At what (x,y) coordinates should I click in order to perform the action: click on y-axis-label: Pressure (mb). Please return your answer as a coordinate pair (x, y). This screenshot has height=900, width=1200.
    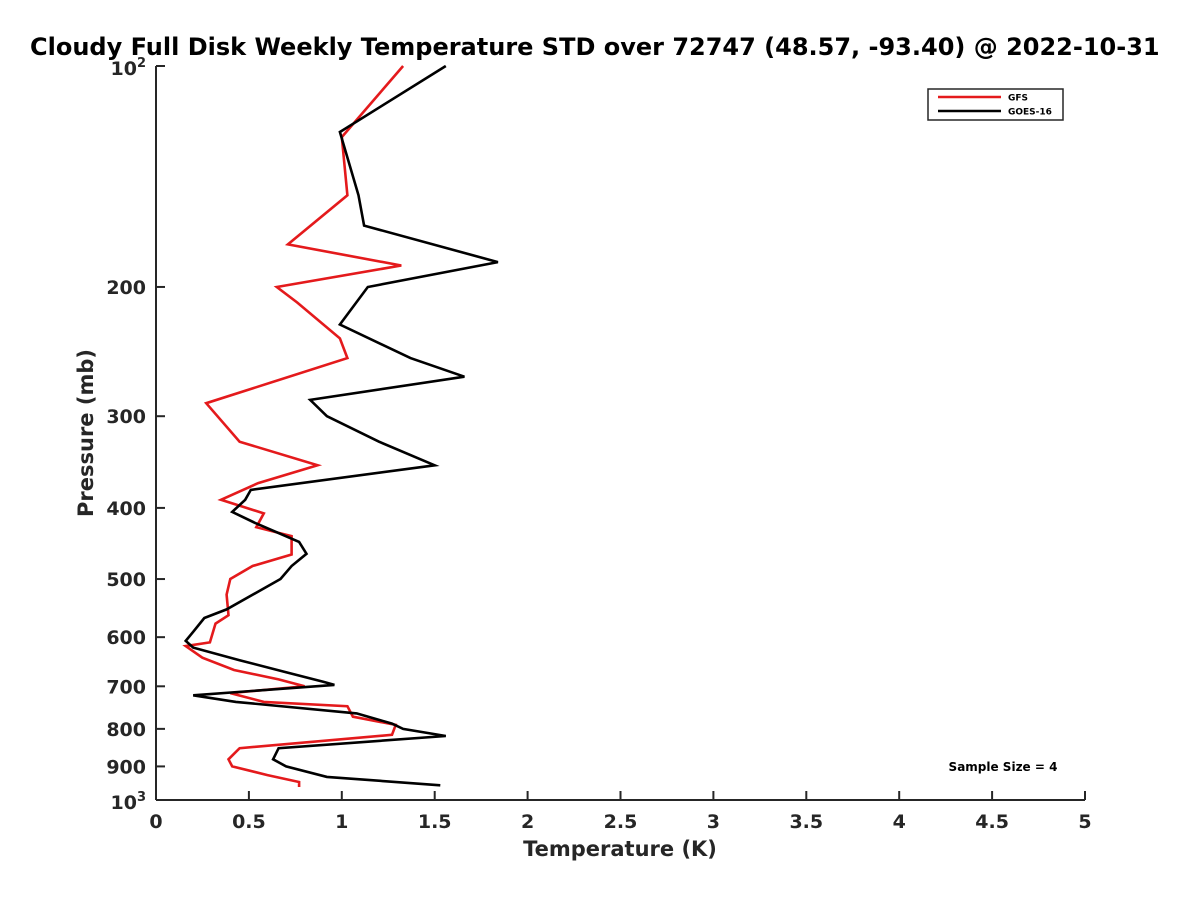
    Looking at the image, I should click on (86, 433).